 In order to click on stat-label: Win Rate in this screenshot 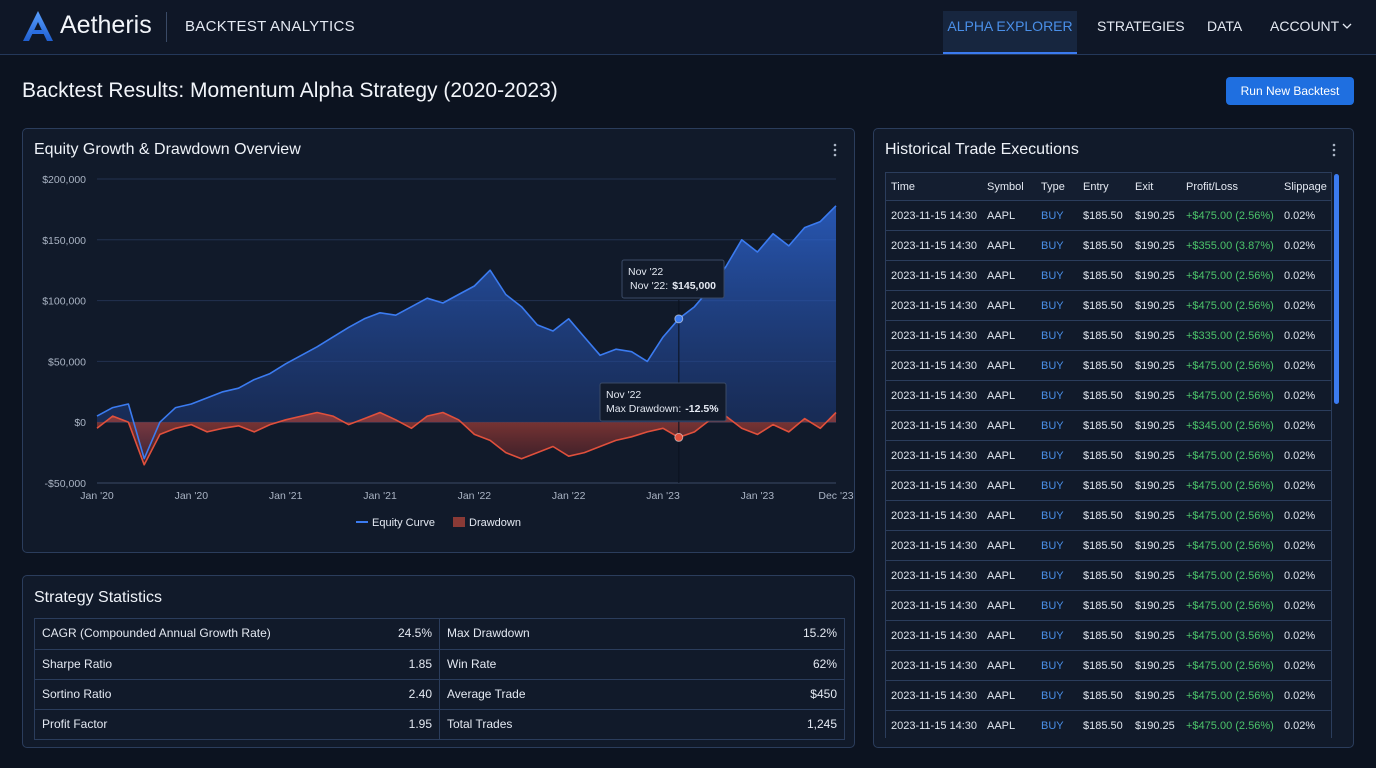, I will do `click(472, 664)`.